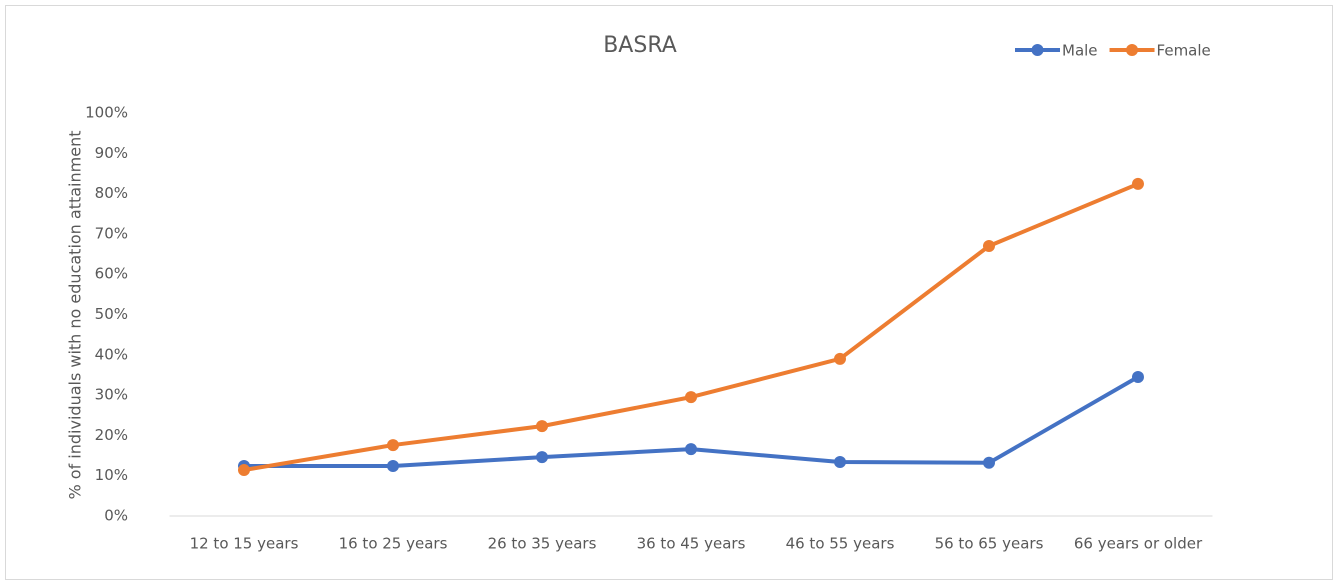 The image size is (1339, 585). What do you see at coordinates (111, 233) in the screenshot?
I see `y-tick-label: 70%` at bounding box center [111, 233].